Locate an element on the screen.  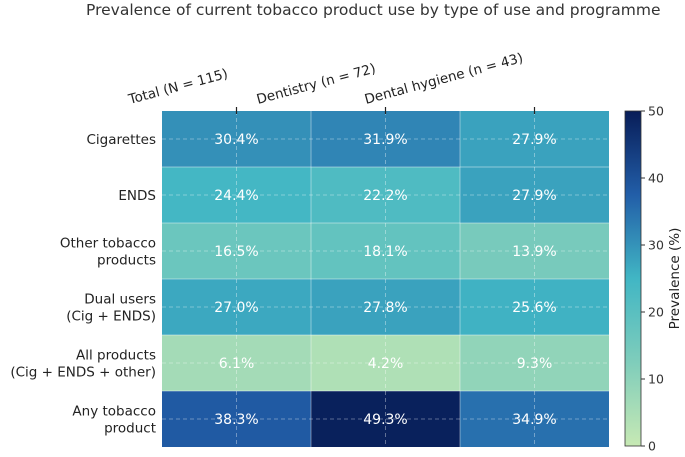
cell-value-label: 31.9% is located at coordinates (385, 140).